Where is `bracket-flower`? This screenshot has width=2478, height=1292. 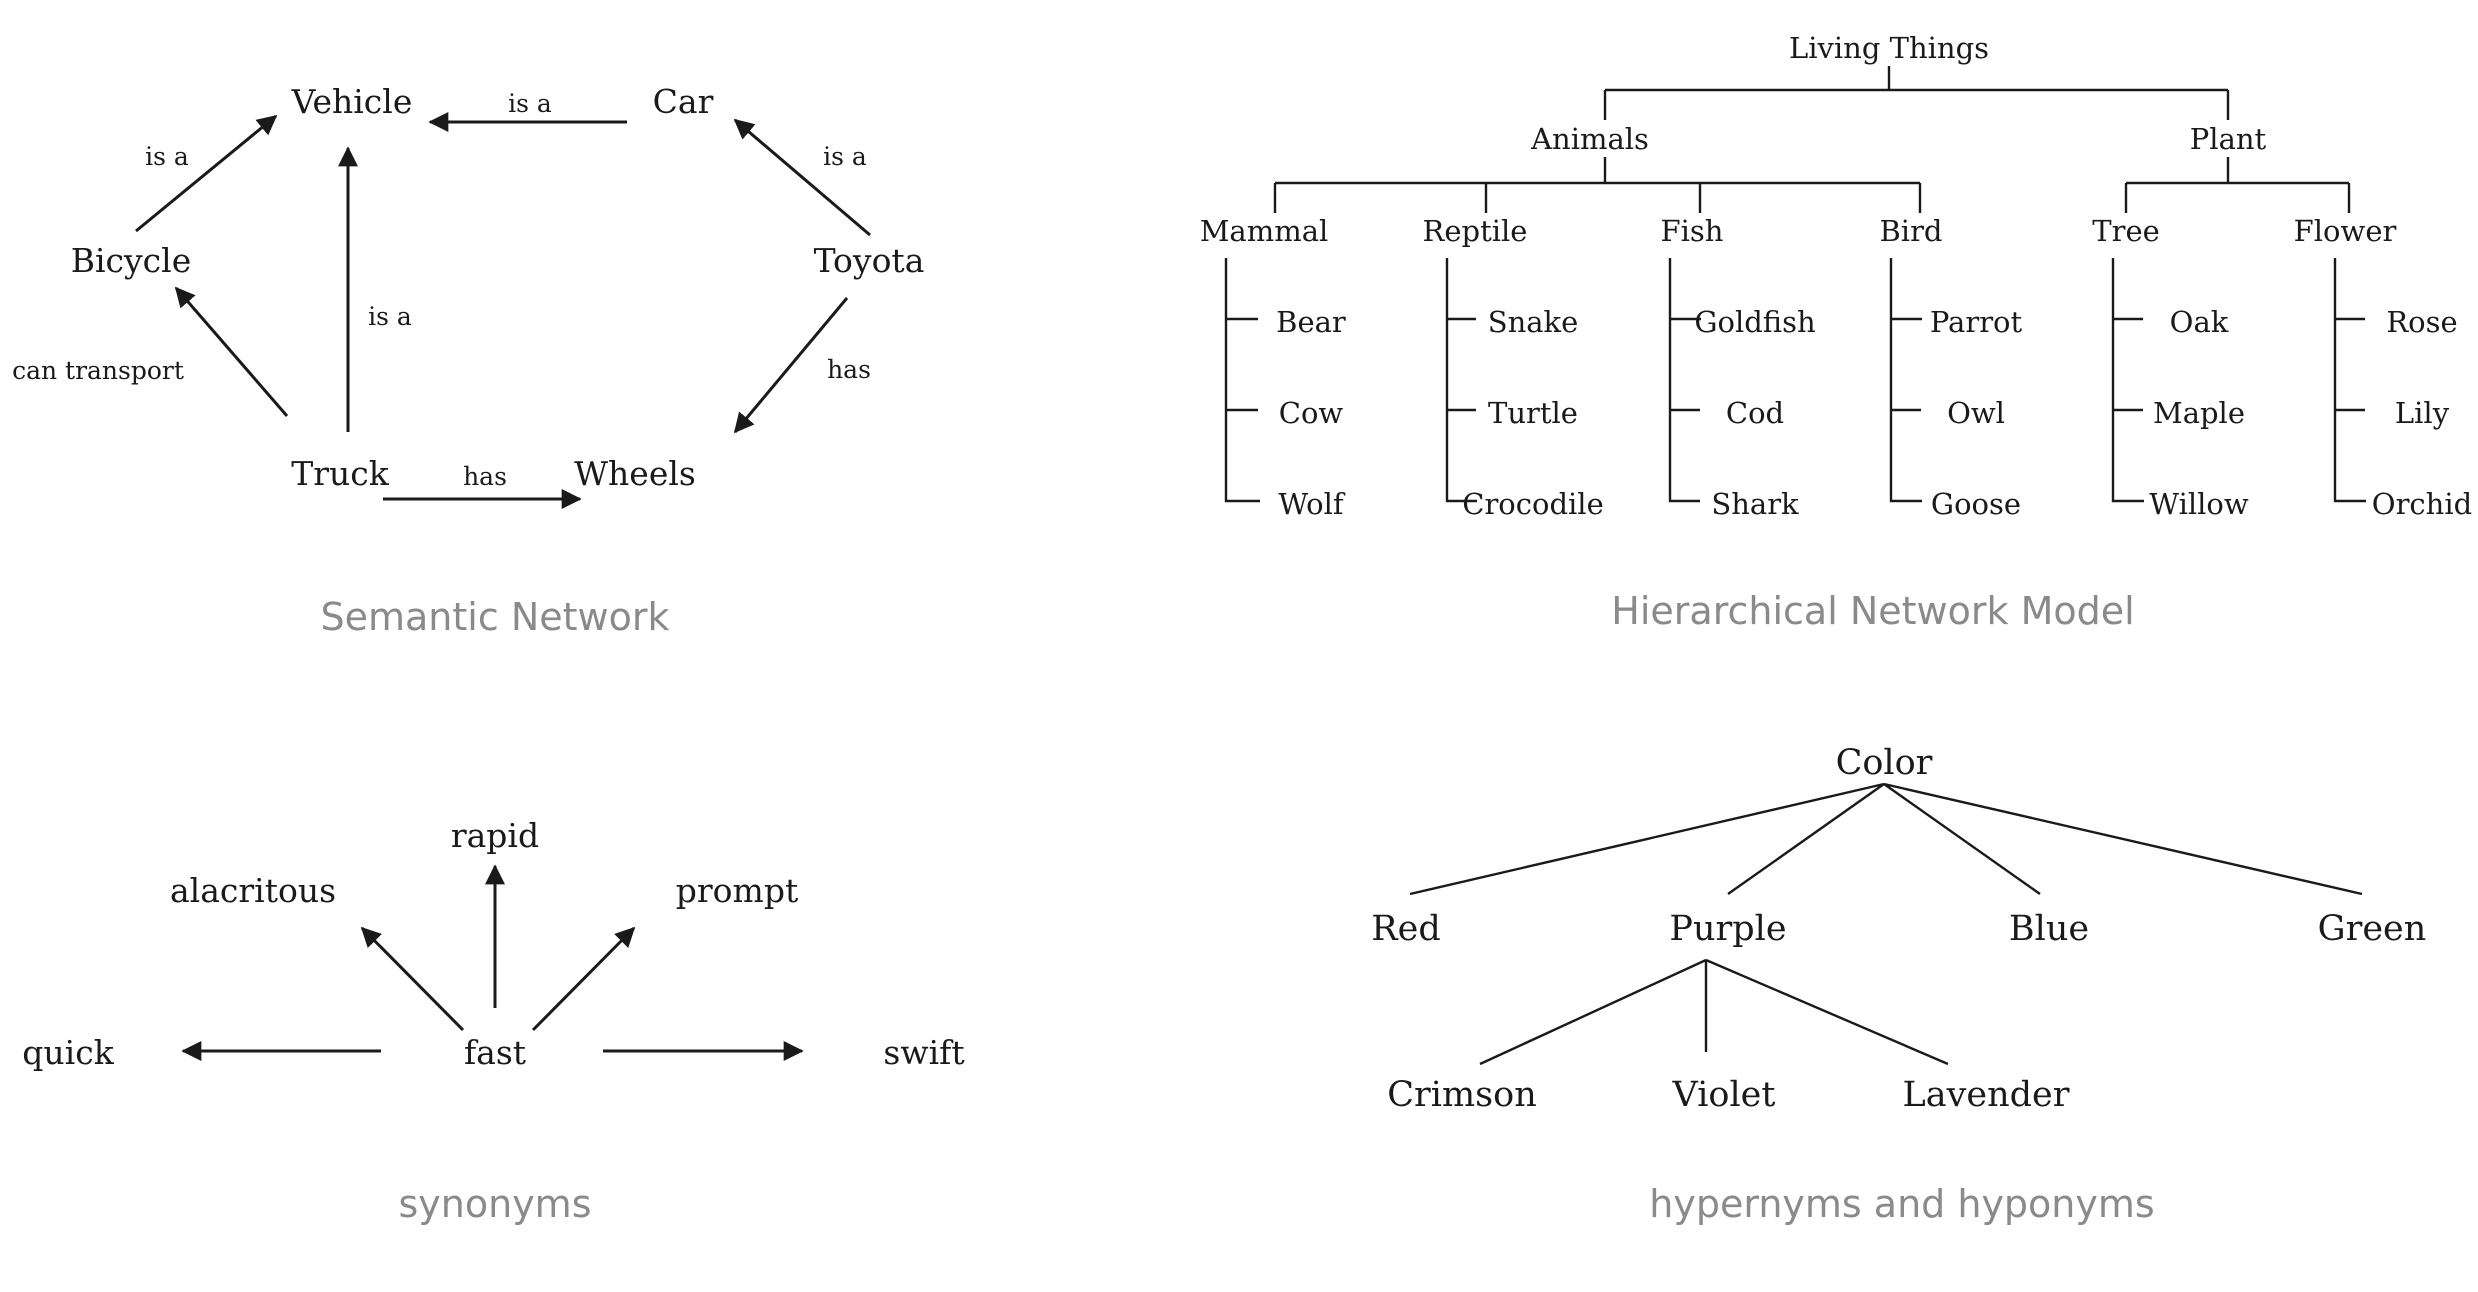 bracket-flower is located at coordinates (2349, 380).